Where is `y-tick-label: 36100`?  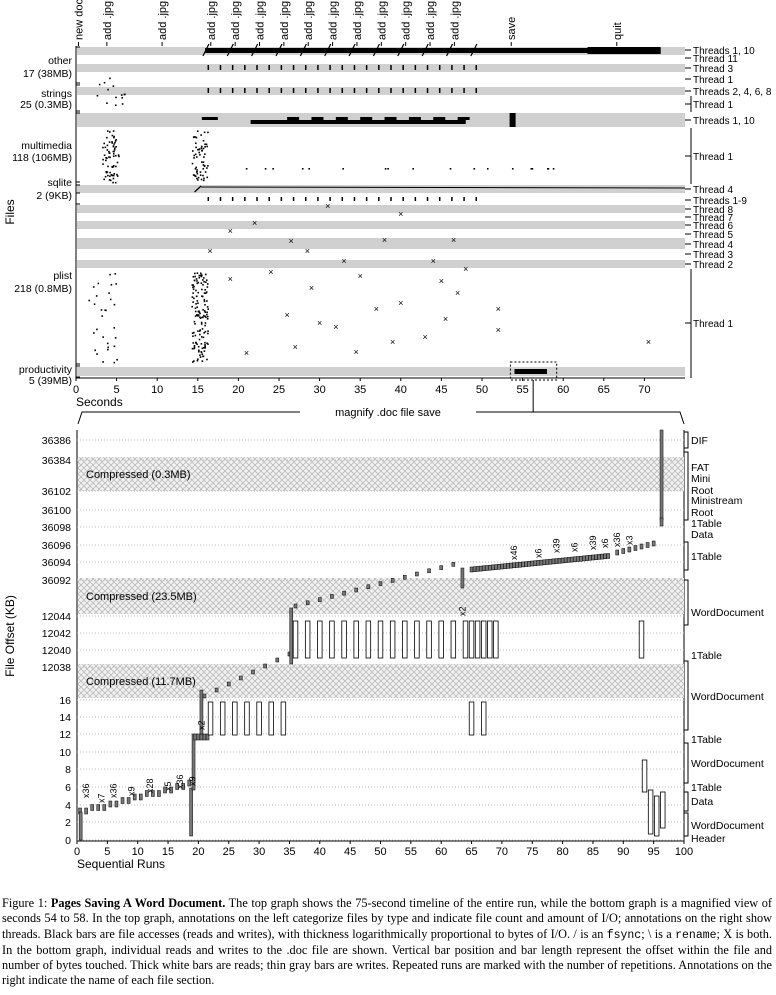
y-tick-label: 36100 is located at coordinates (56, 511).